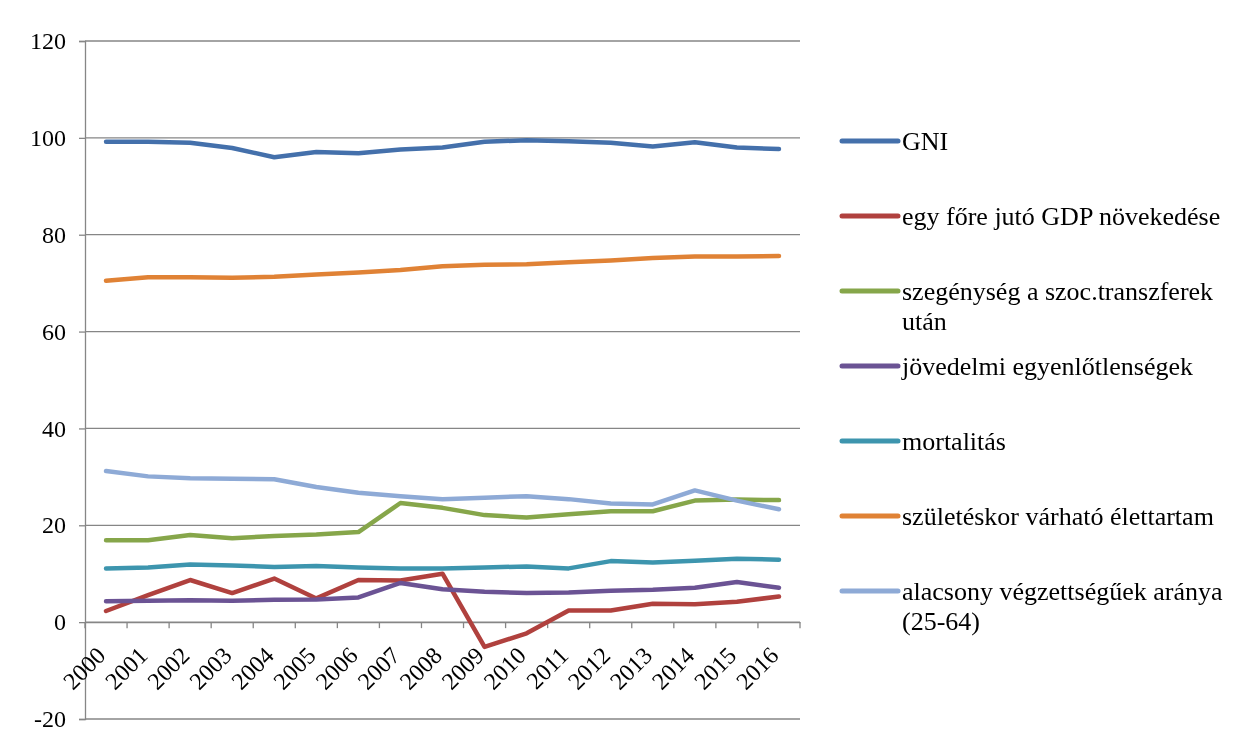 Image resolution: width=1248 pixels, height=742 pixels. I want to click on y-tick-label: 100, so click(48, 138).